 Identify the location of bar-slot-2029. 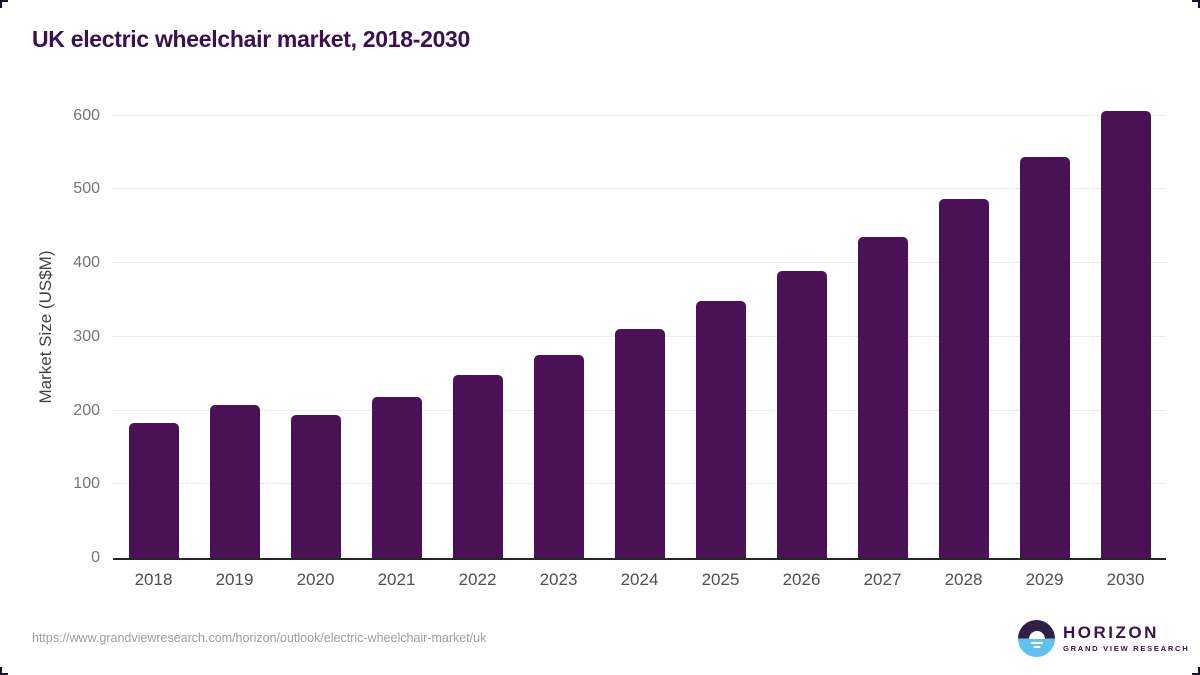
(1044, 327).